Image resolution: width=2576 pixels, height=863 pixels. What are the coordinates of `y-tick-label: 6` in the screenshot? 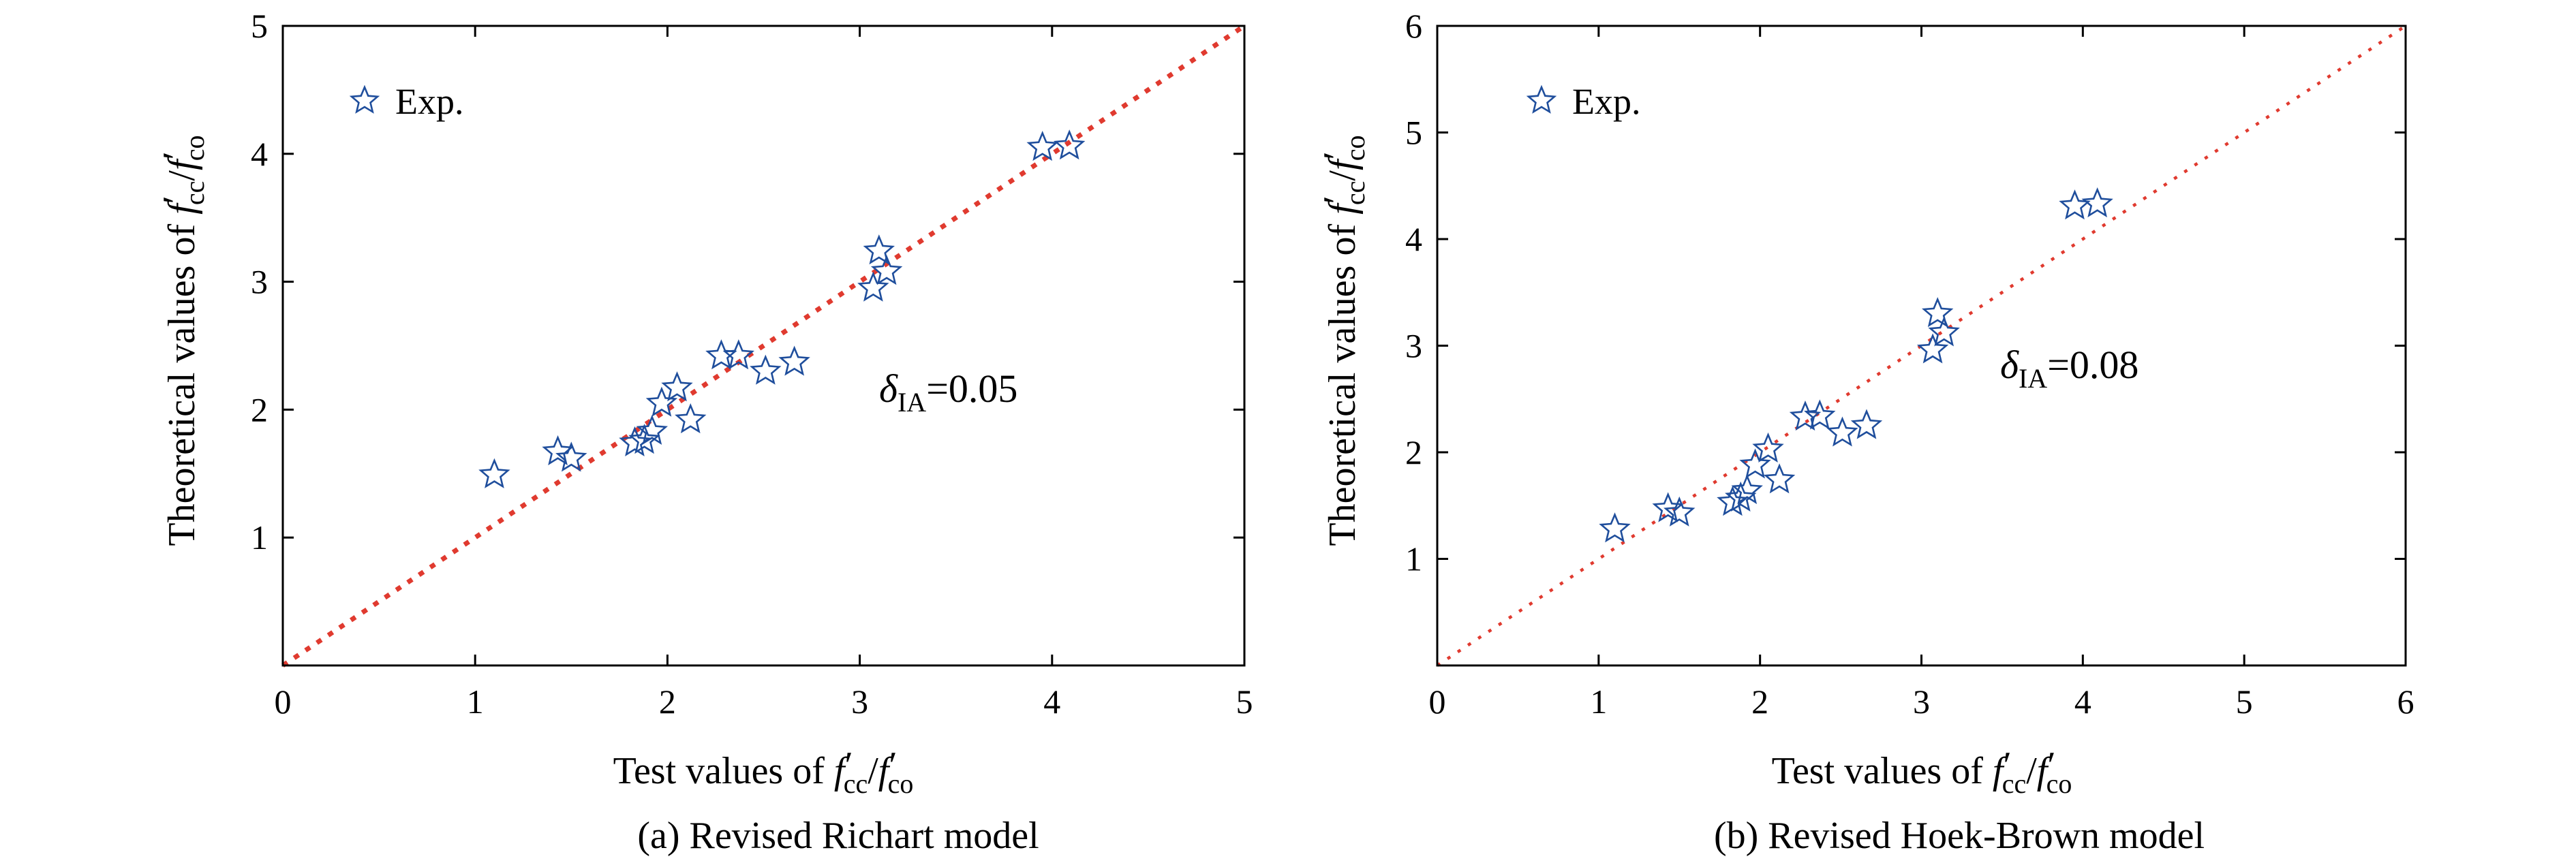 It's located at (1414, 26).